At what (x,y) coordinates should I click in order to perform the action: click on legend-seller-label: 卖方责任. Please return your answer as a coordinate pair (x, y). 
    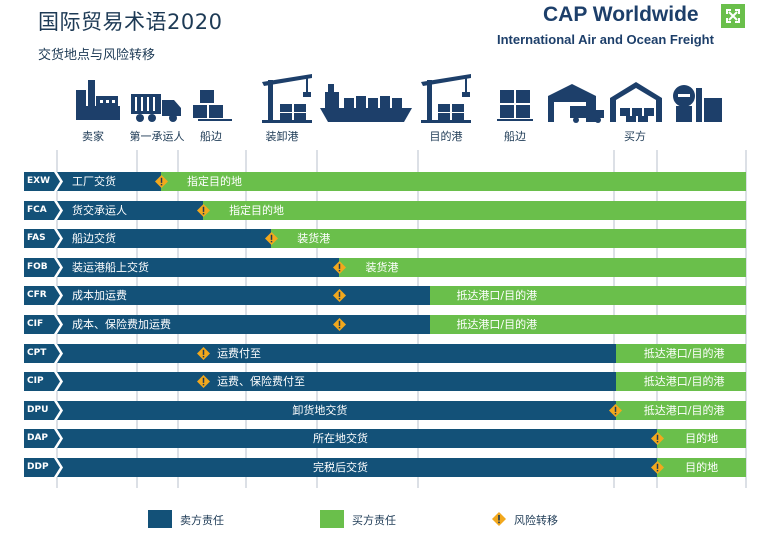
    Looking at the image, I should click on (202, 520).